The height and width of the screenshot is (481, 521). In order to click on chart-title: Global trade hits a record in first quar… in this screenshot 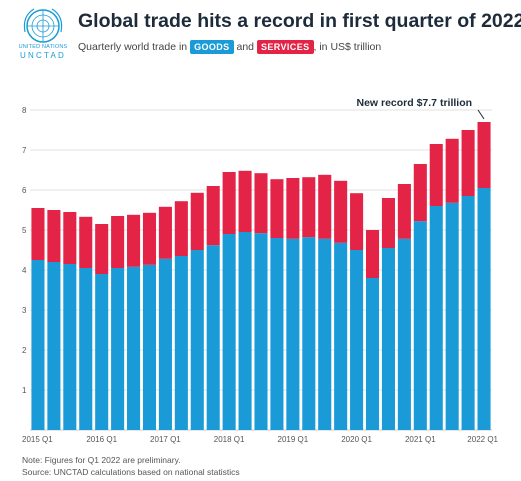, I will do `click(299, 21)`.